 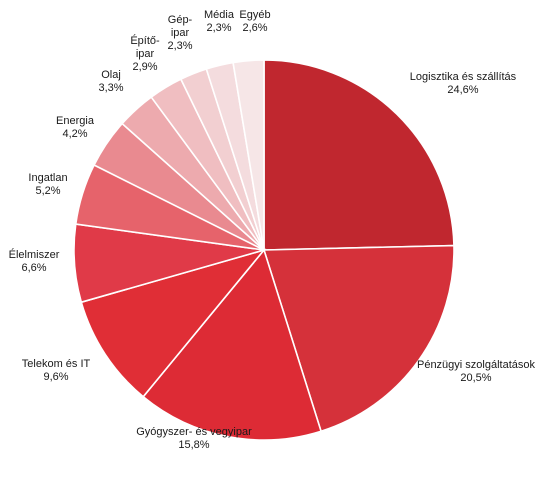 I want to click on slice-label-3: Telekom és IT 9,6%, so click(x=56, y=370).